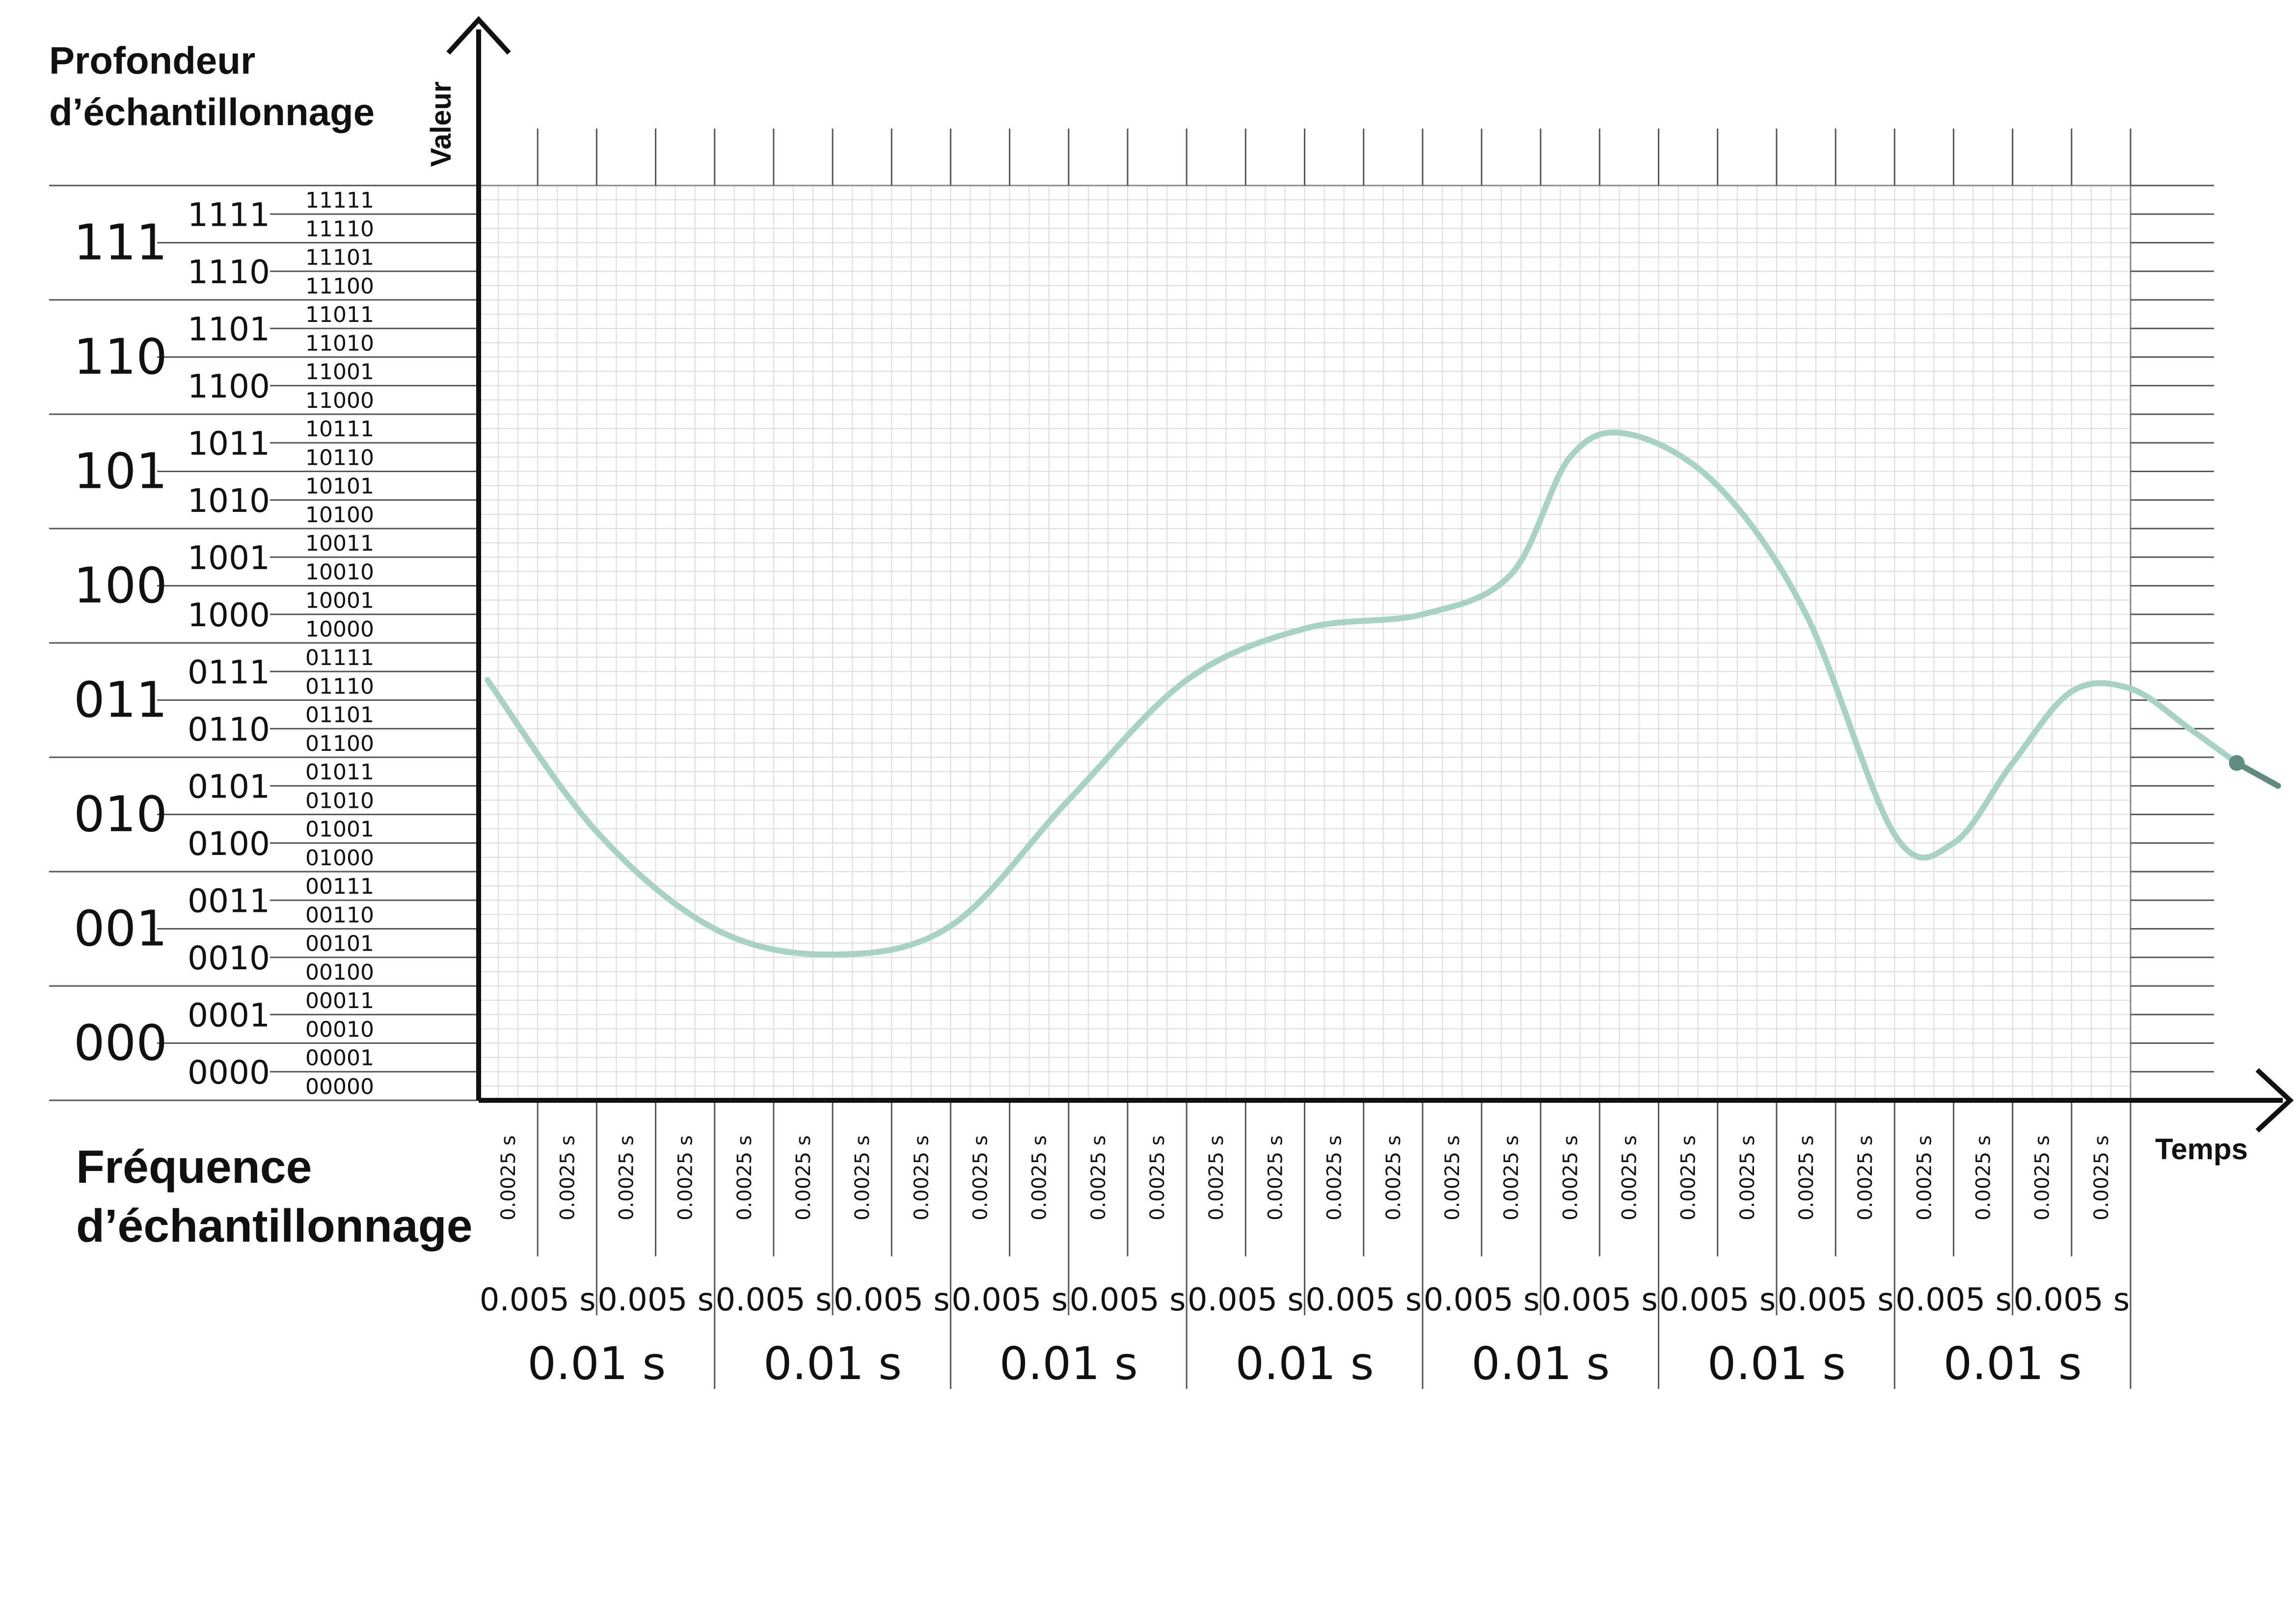 The height and width of the screenshot is (1623, 2296). I want to click on depth-label-4bit: 1011, so click(229, 443).